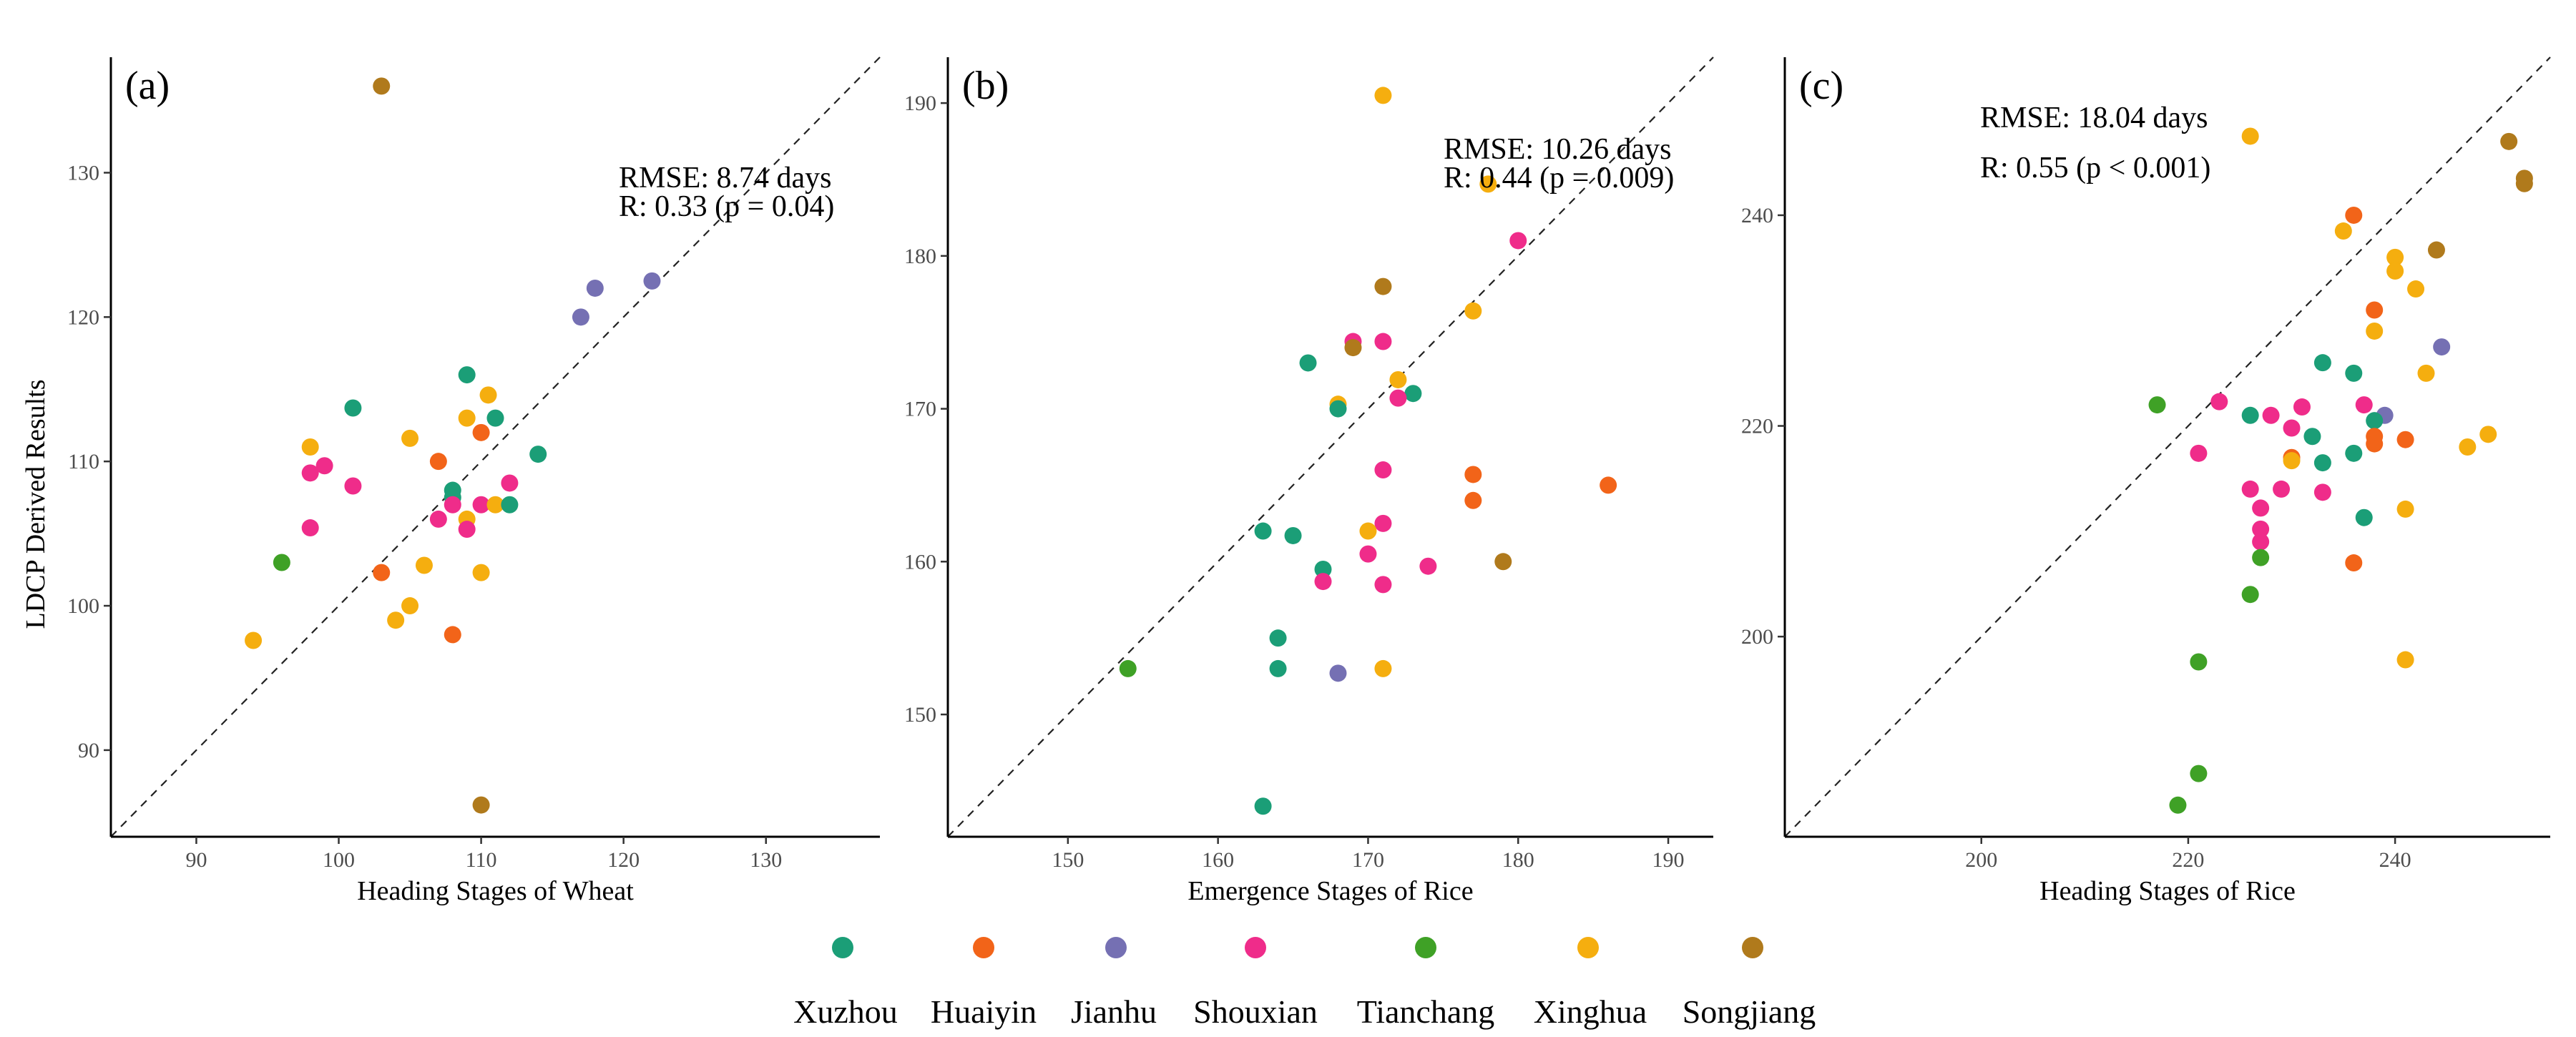  I want to click on shared-y-axis-title: LDCP Derived Results, so click(36, 504).